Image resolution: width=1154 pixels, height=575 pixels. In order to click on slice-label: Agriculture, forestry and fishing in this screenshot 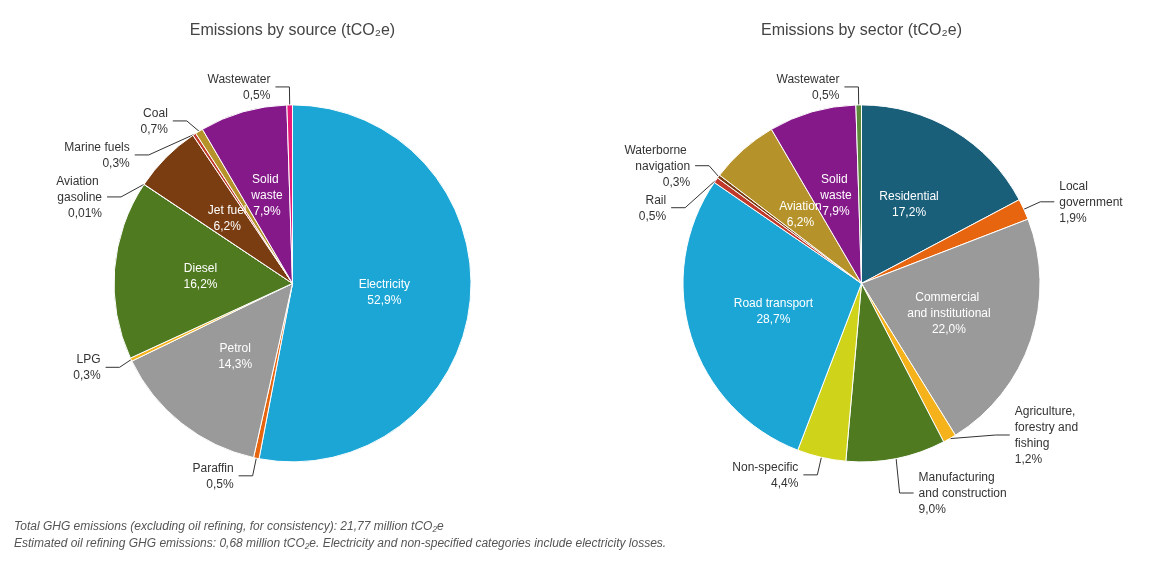, I will do `click(1048, 427)`.